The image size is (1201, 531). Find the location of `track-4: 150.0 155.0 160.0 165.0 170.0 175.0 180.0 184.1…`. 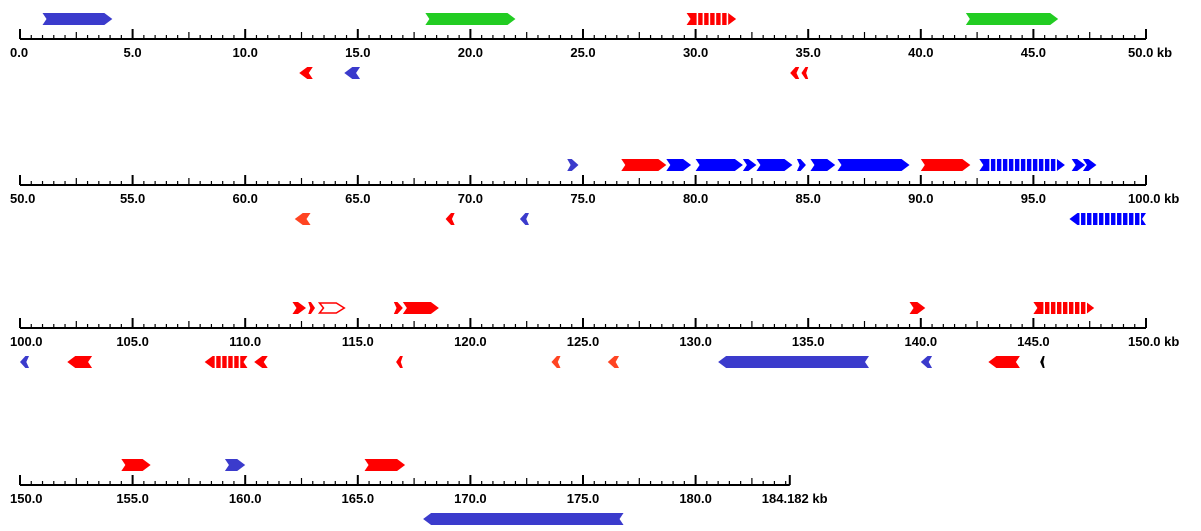

track-4: 150.0 155.0 160.0 165.0 170.0 175.0 180.0 184.1… is located at coordinates (419, 492).